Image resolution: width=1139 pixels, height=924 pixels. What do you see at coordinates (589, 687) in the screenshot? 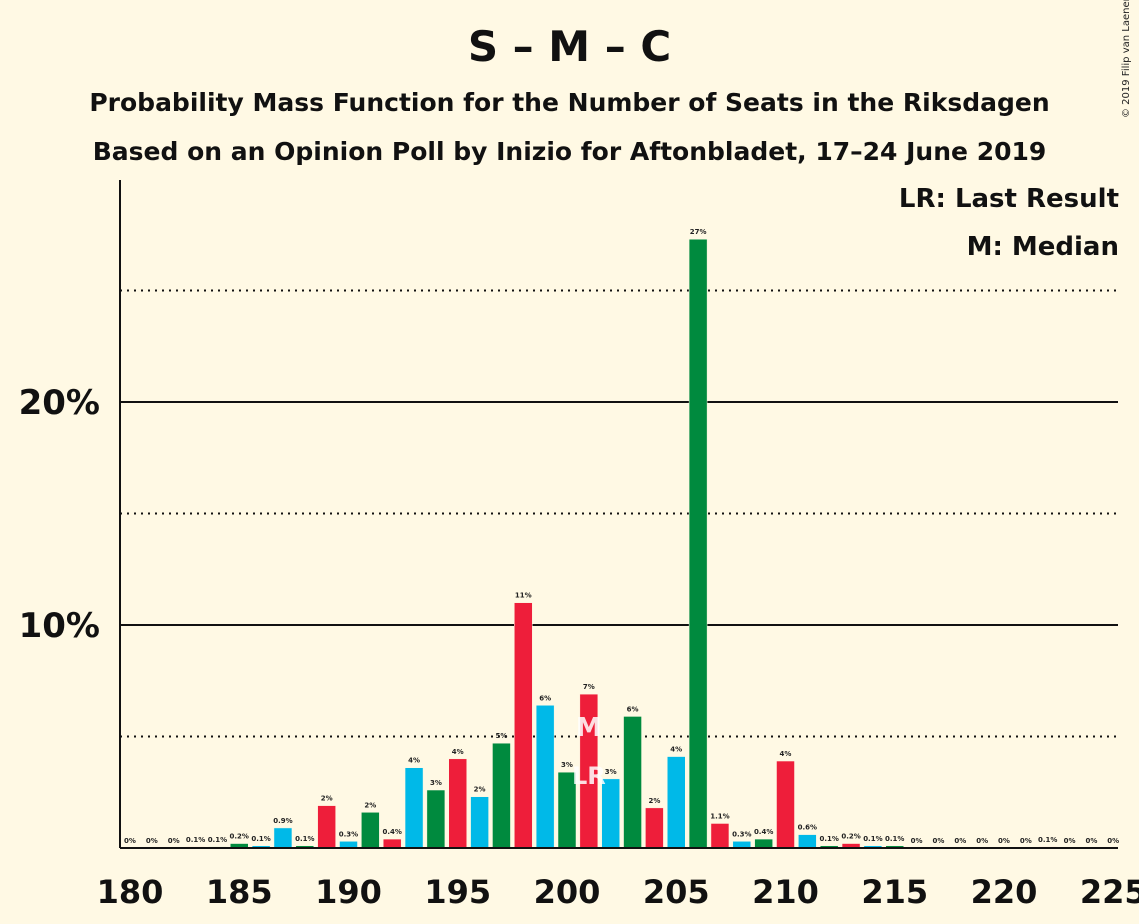
I see `bar-value-label: 7%` at bounding box center [589, 687].